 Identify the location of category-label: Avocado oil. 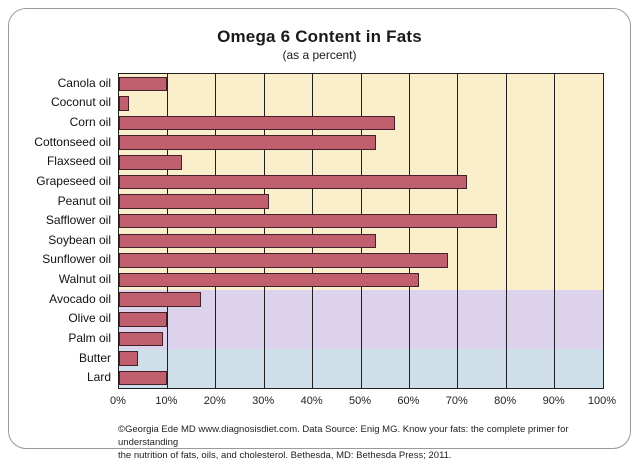
(80, 298).